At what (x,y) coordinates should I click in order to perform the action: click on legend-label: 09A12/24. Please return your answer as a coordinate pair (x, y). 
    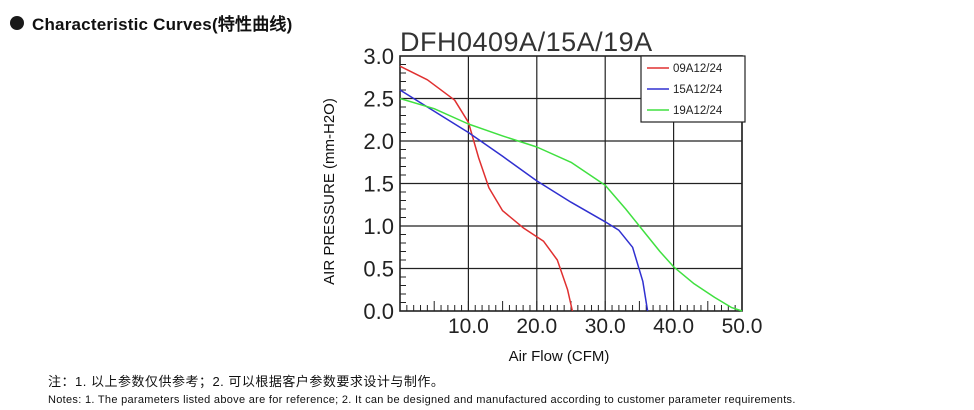
    Looking at the image, I should click on (698, 69).